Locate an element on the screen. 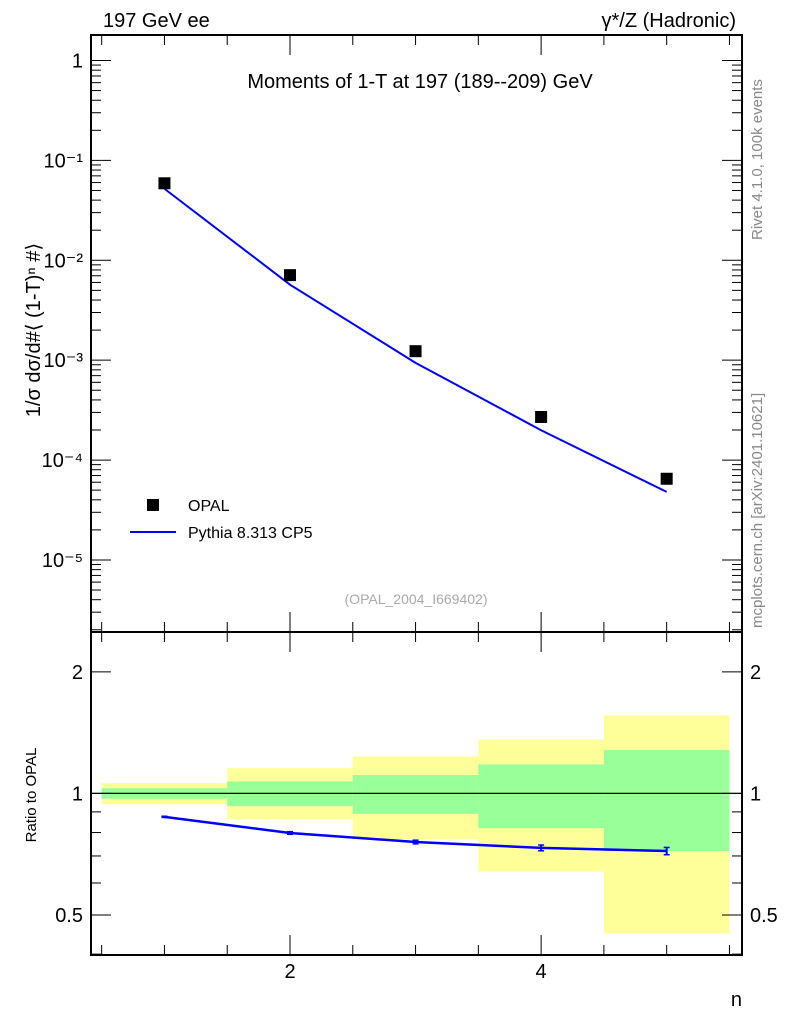 This screenshot has width=786, height=1024. ratio-y-tick-label-right: 2 is located at coordinates (755, 673).